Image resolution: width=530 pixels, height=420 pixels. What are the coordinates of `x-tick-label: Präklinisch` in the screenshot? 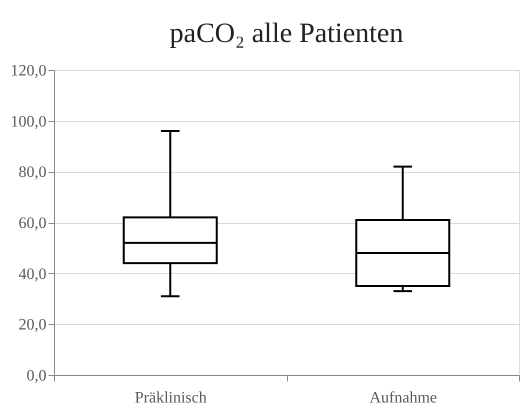 It's located at (170, 398).